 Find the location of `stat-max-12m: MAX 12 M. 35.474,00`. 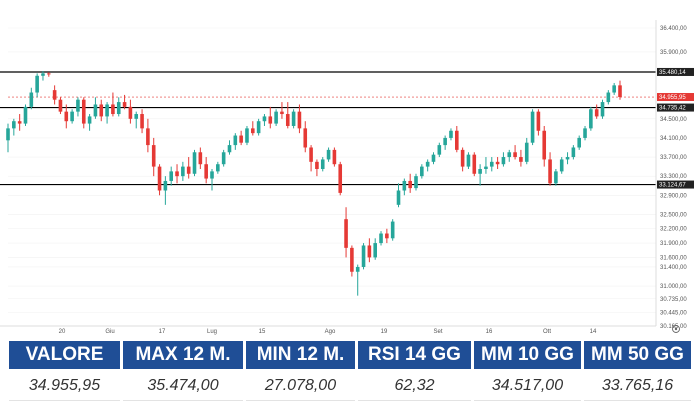

stat-max-12m: MAX 12 M. 35.474,00 is located at coordinates (183, 370).